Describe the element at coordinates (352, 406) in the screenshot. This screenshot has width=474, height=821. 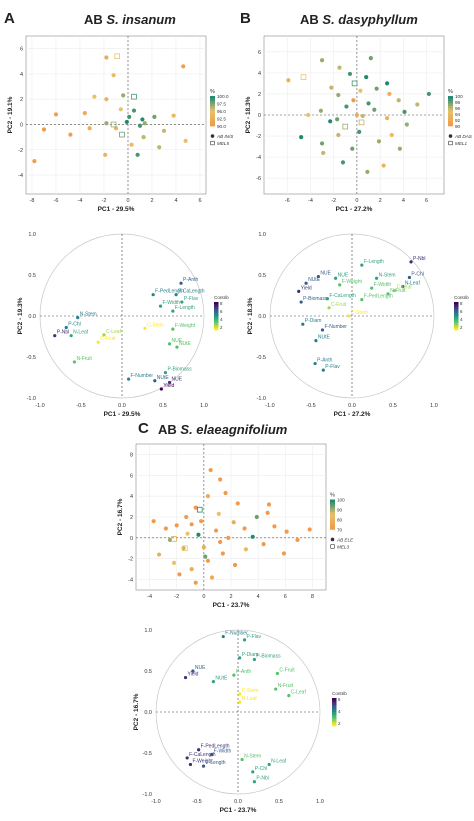
I see `b-load-x-tick-label: 0.0` at that location.